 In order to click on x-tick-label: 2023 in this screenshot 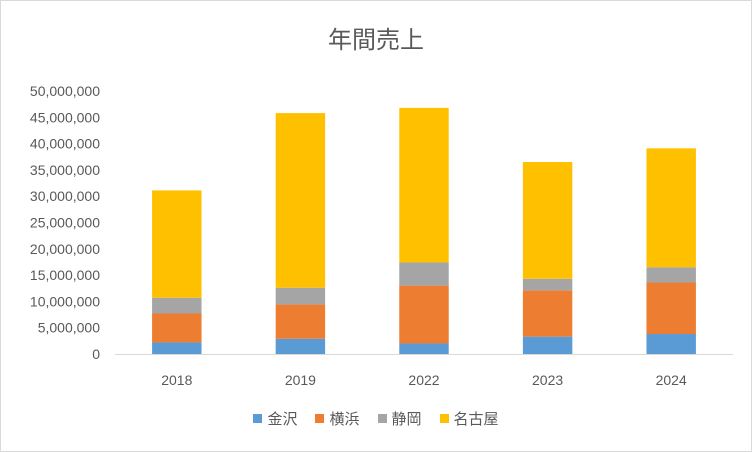, I will do `click(547, 380)`.